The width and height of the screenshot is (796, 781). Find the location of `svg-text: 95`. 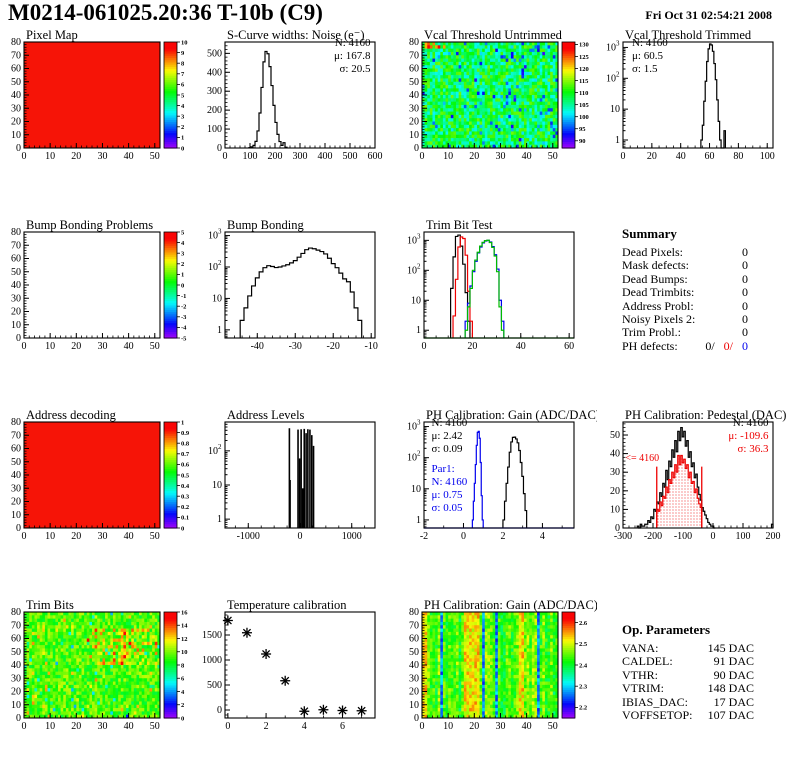

svg-text: 95 is located at coordinates (582, 129).